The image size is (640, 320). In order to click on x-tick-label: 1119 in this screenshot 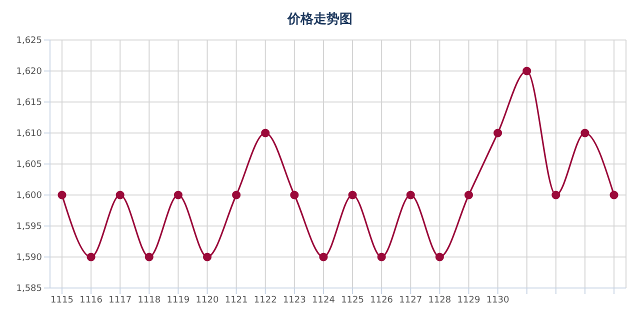, I will do `click(178, 300)`.